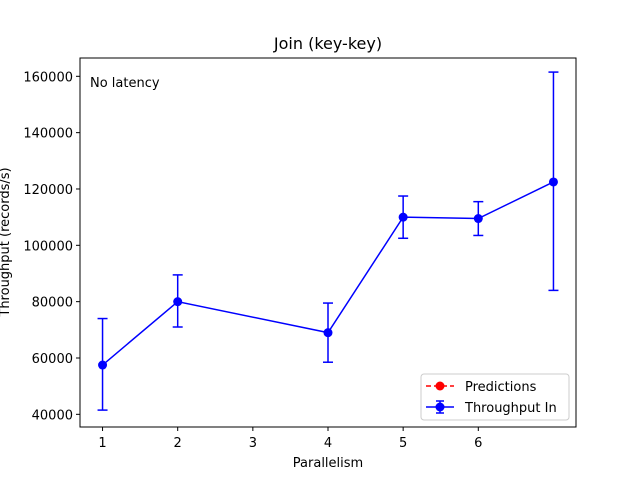 This screenshot has height=480, width=640. Describe the element at coordinates (328, 443) in the screenshot. I see `x-tick-label: 4` at that location.